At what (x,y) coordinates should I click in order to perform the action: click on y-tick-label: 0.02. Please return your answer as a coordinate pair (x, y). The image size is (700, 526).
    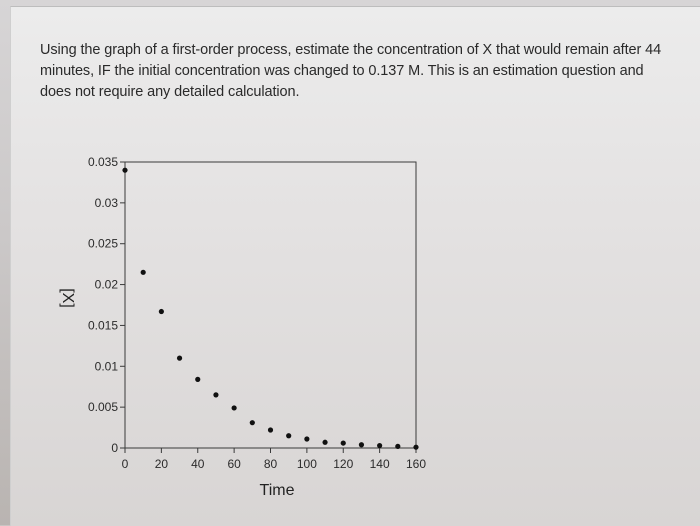
    Looking at the image, I should click on (107, 285).